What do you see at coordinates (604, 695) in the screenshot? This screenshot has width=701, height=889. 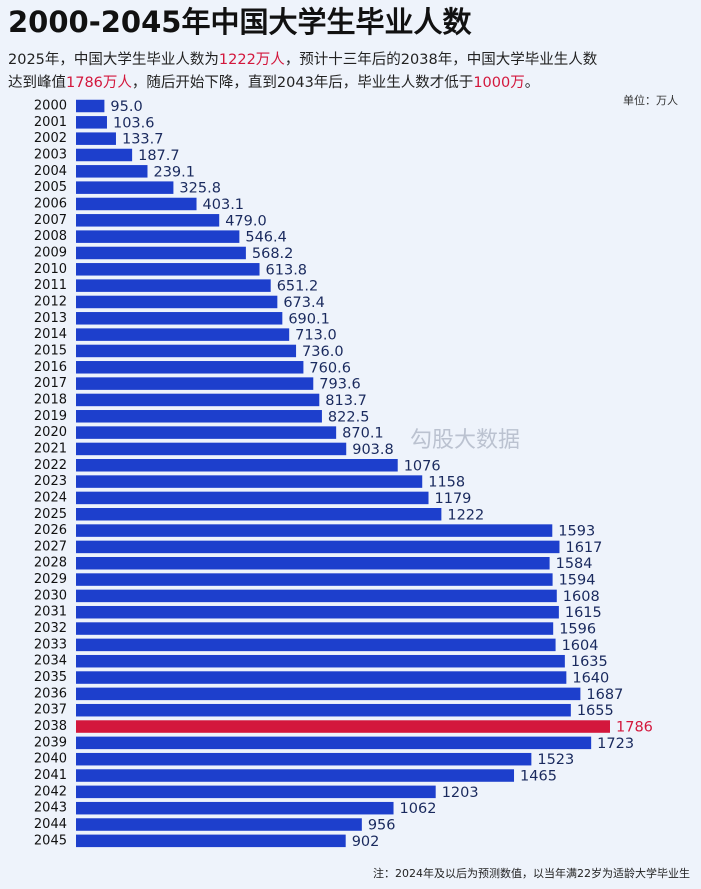 I see `value-label: 1687` at bounding box center [604, 695].